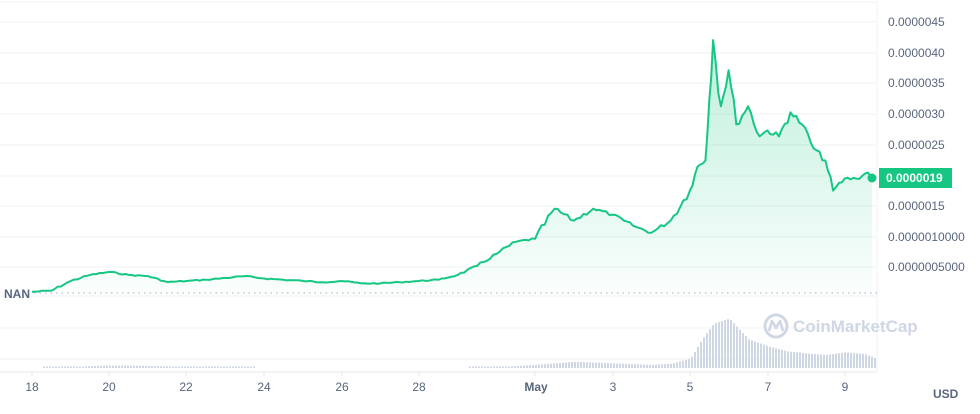  I want to click on coinmarketcap-logo-icon, so click(776, 326).